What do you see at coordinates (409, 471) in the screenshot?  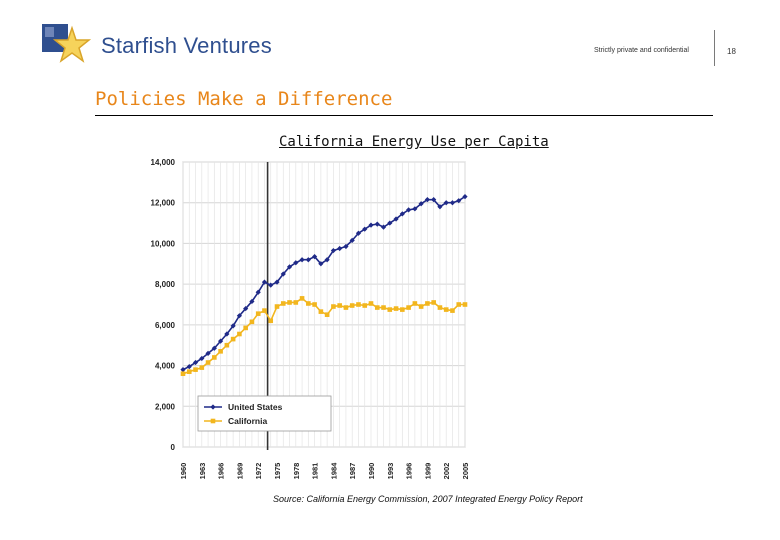 I see `x-tick-label: 1996` at bounding box center [409, 471].